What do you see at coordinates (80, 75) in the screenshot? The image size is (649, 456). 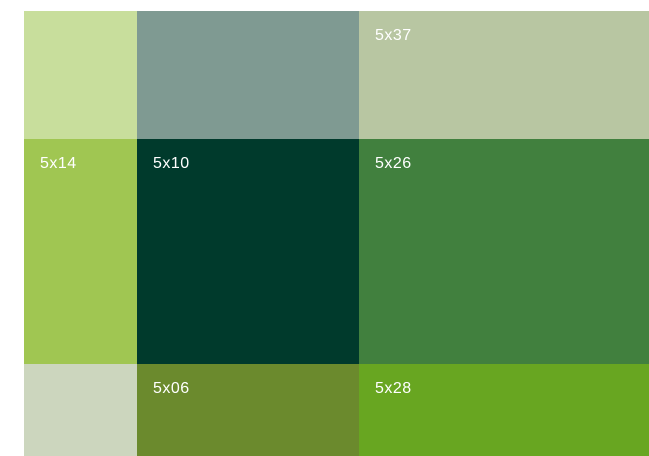 I see `swatch-r1c1` at bounding box center [80, 75].